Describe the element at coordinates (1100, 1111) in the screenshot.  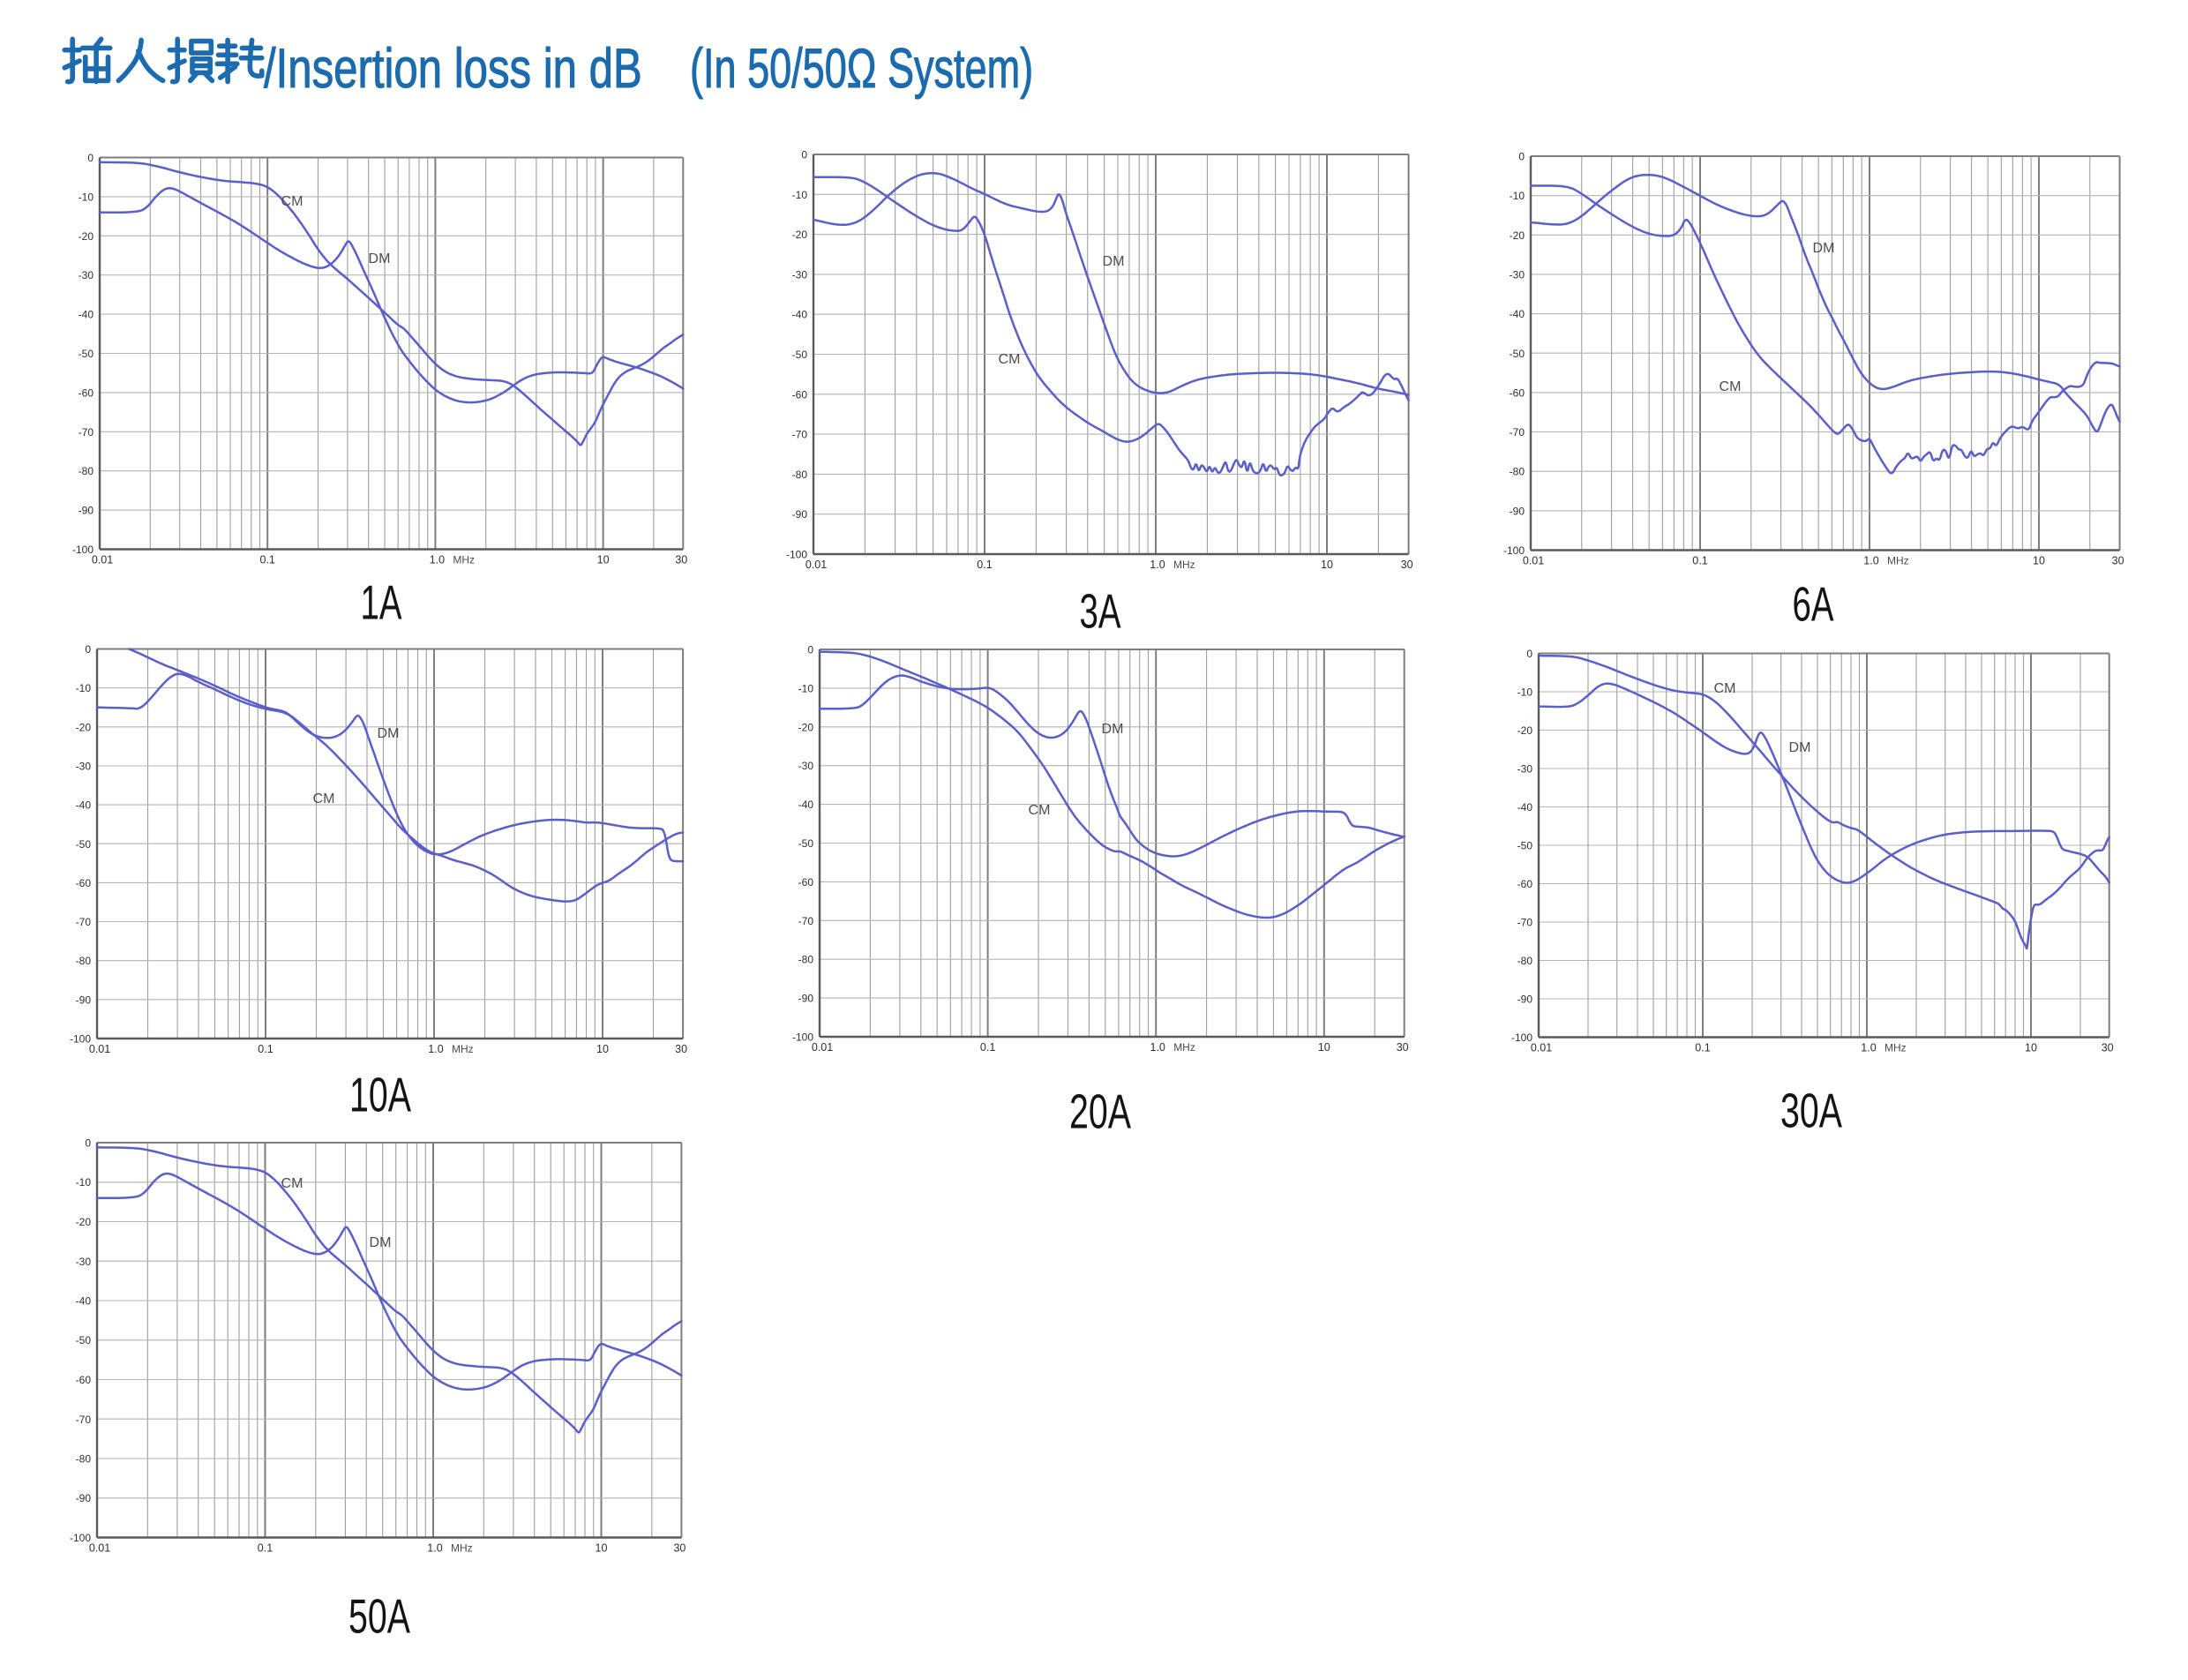
I see `svg-text: 20A` at that location.